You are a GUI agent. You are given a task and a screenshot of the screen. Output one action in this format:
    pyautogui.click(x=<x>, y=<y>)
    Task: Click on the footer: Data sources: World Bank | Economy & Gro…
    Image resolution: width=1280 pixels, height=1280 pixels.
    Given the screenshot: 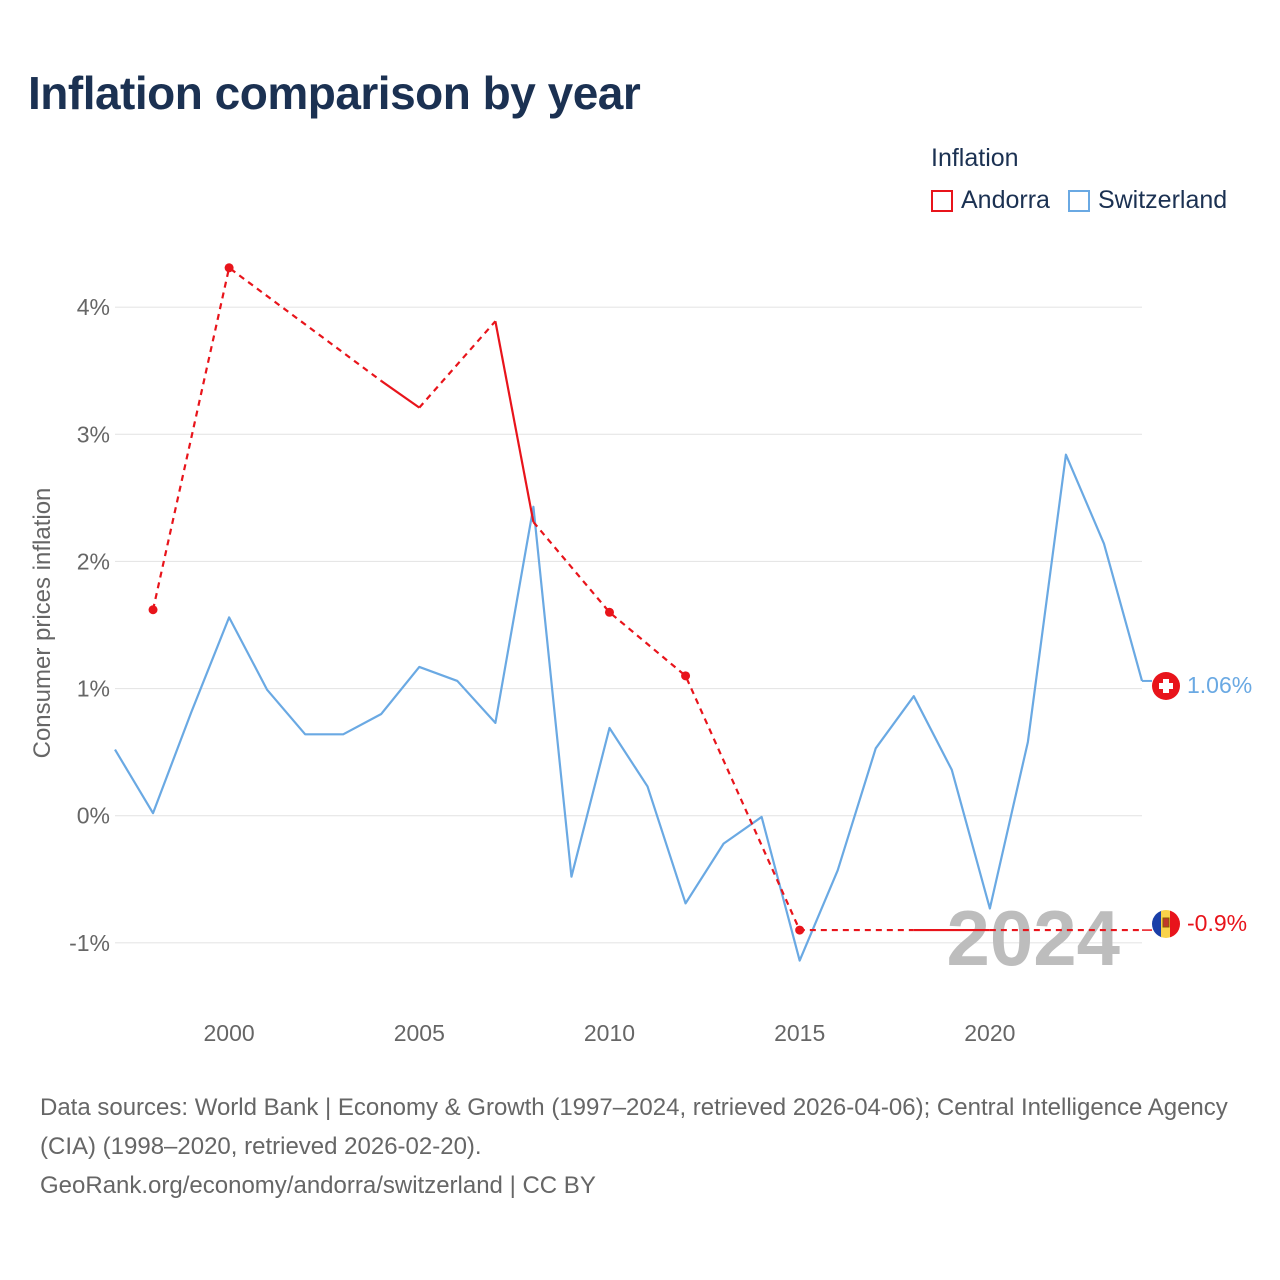 What is the action you would take?
    pyautogui.click(x=645, y=1146)
    